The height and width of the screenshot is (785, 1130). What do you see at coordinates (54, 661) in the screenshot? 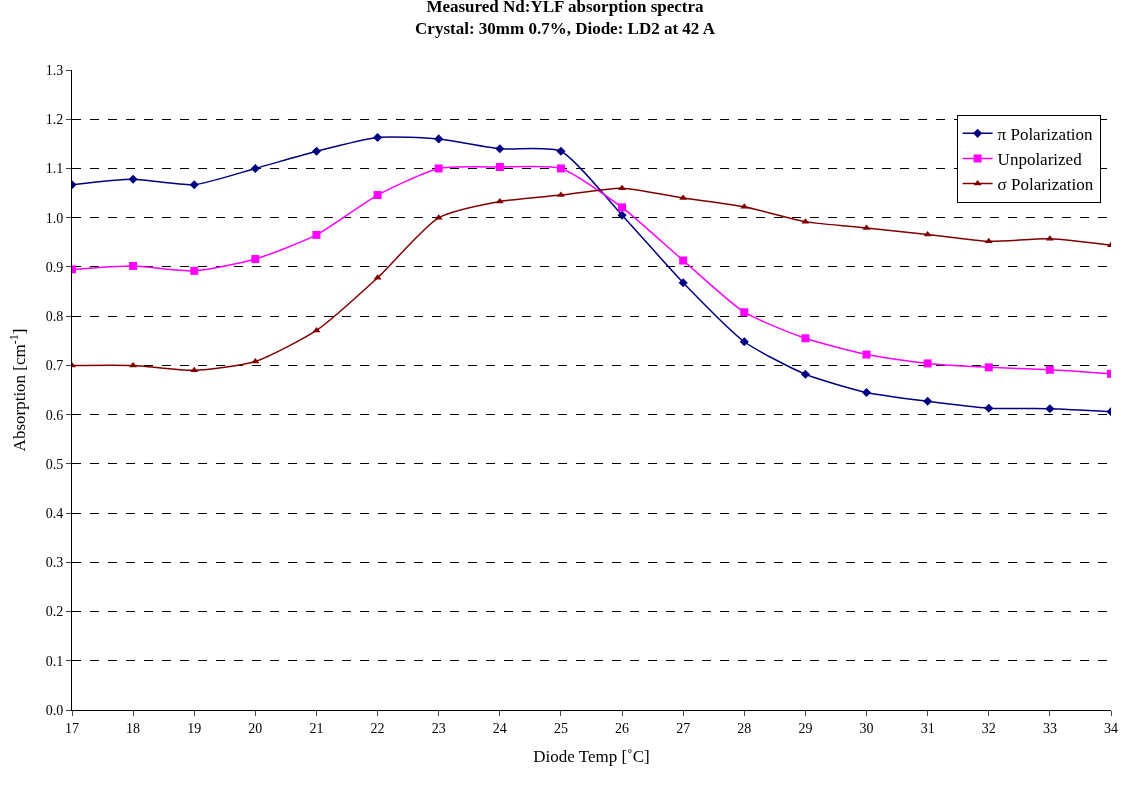
I see `y-tick-label: 0.1` at bounding box center [54, 661].